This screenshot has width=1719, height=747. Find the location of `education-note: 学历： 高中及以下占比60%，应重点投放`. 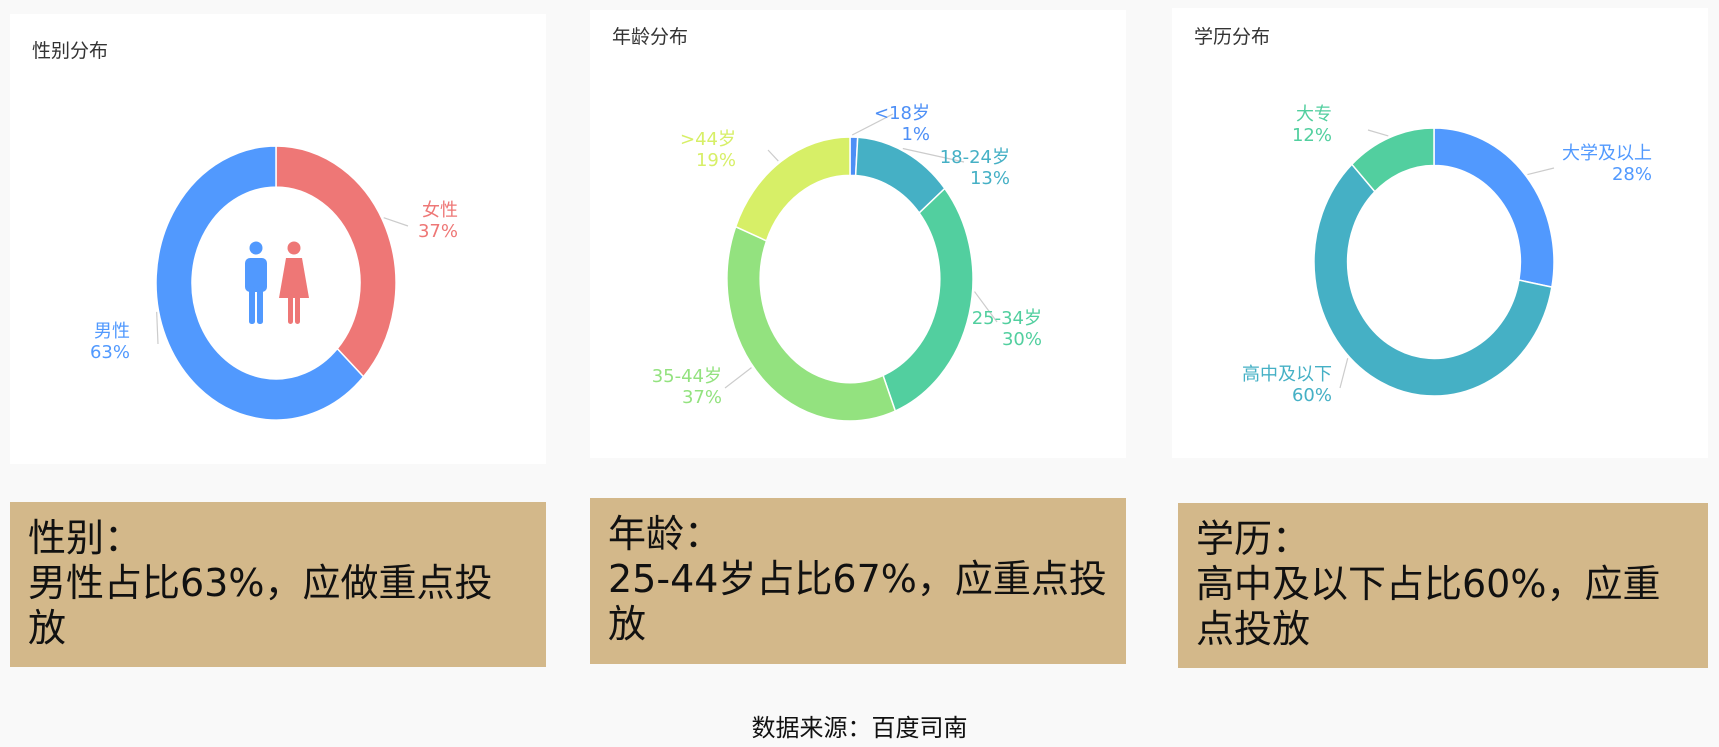

education-note: 学历： 高中及以下占比60%，应重点投放 is located at coordinates (1443, 585).